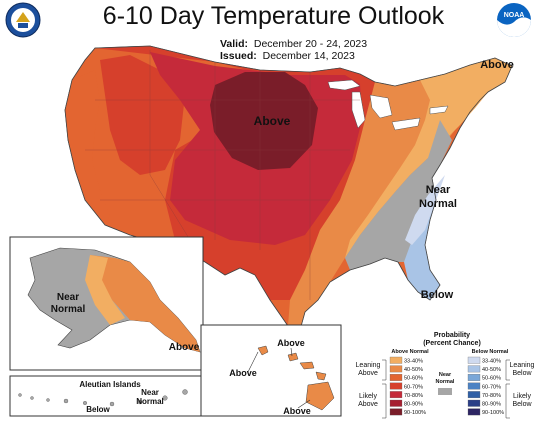  I want to click on legend-above-bin-label: 80-90%, so click(413, 405).